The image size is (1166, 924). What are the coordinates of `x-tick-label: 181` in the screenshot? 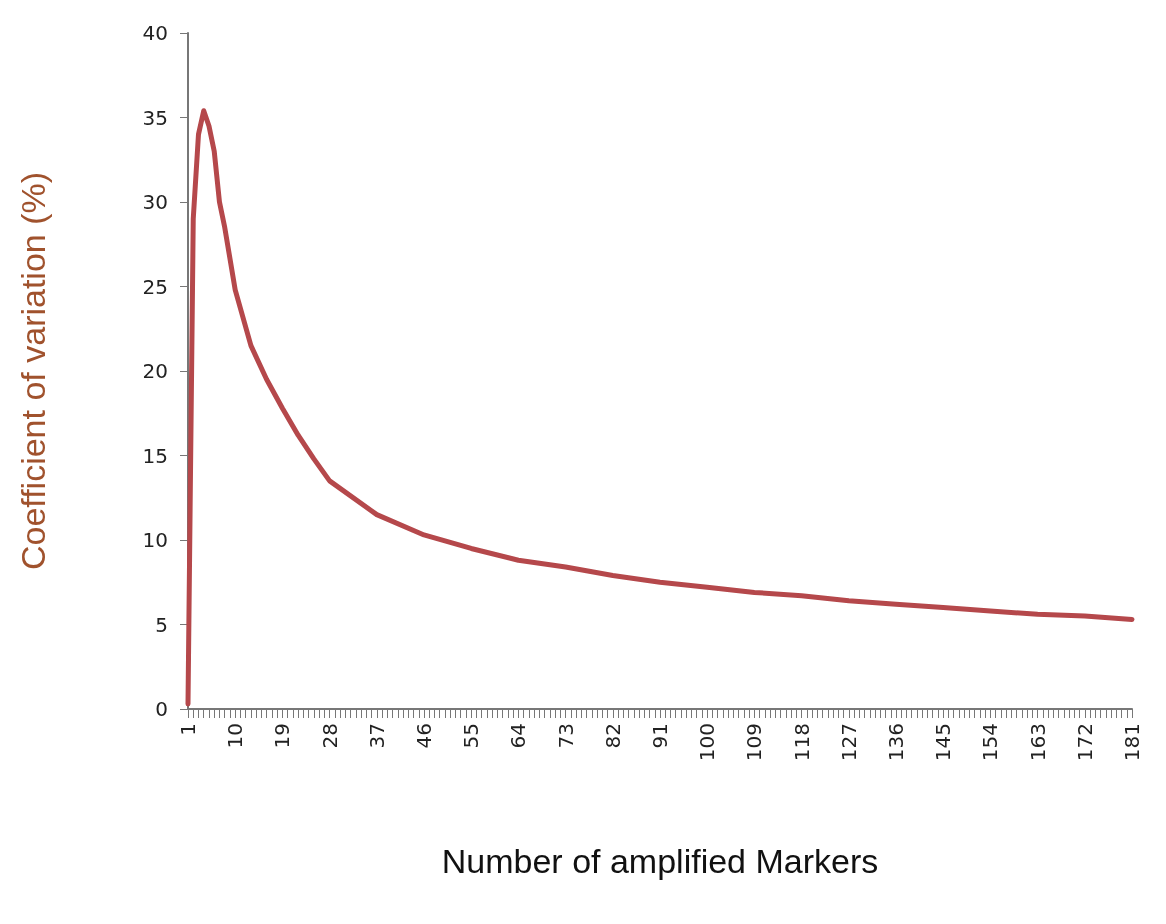 It's located at (1132, 742).